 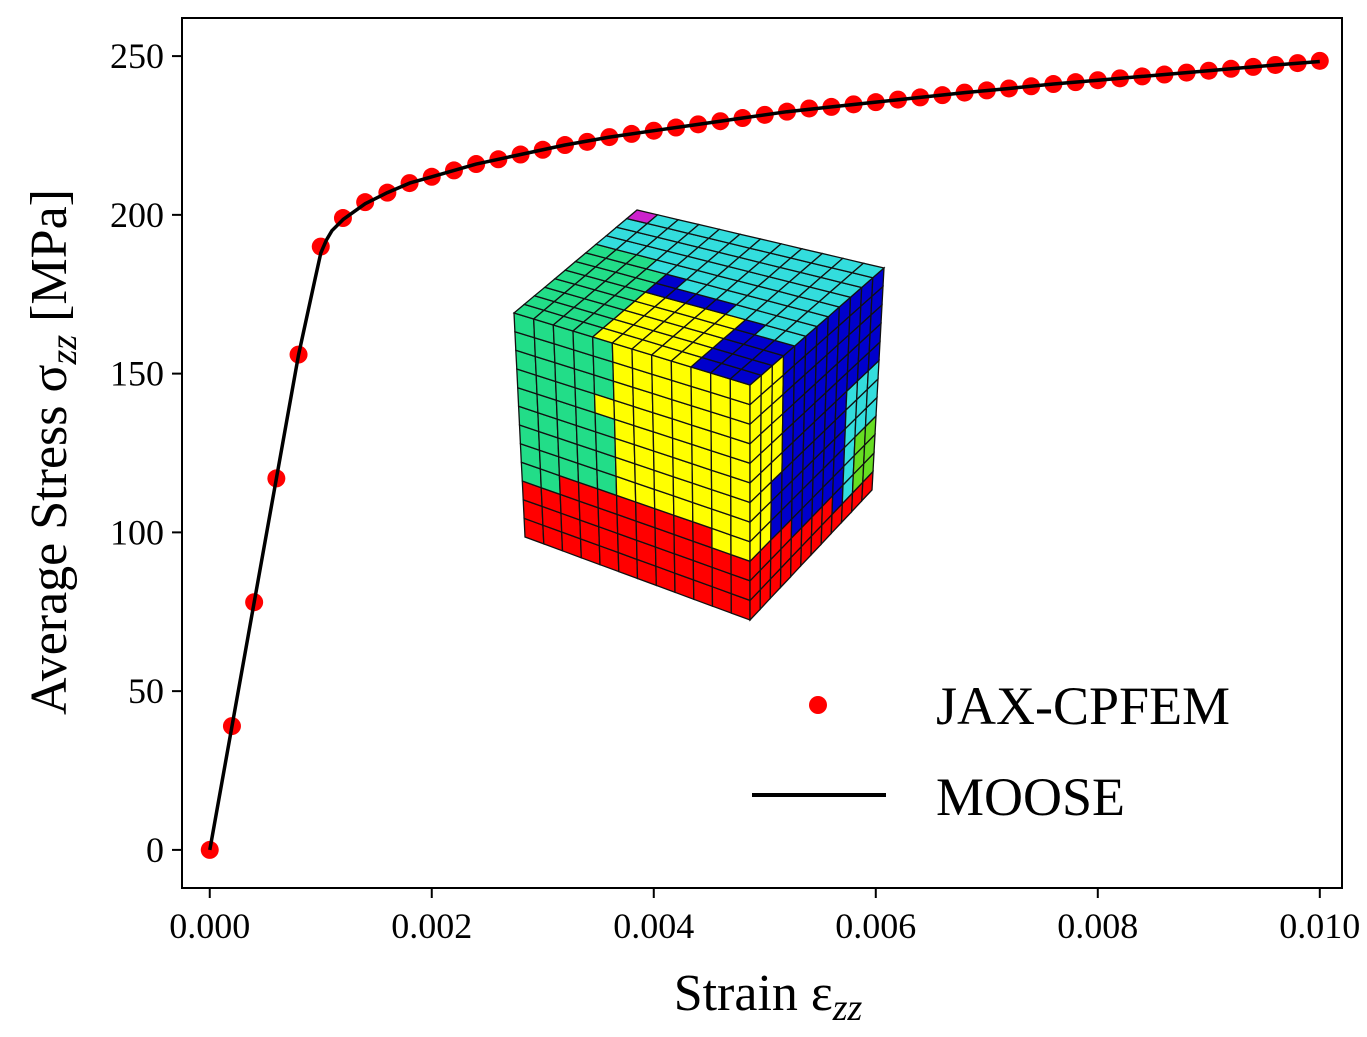 What do you see at coordinates (653, 926) in the screenshot?
I see `x-tick-label: 0.004` at bounding box center [653, 926].